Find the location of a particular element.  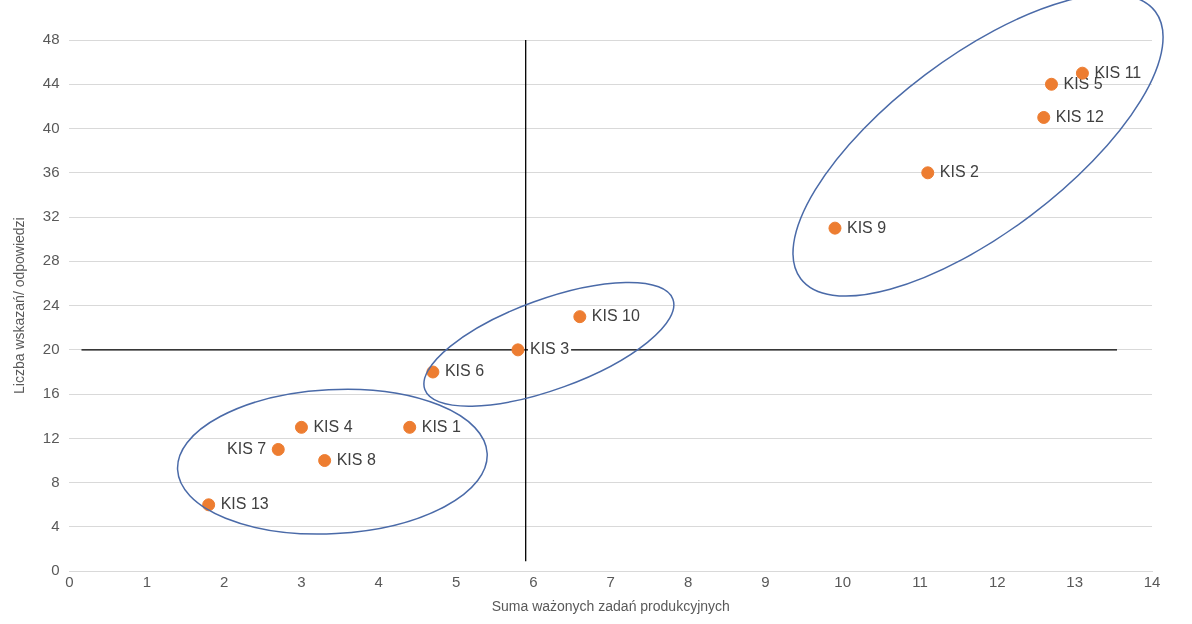

annotation: KIS 9 is located at coordinates (866, 227).